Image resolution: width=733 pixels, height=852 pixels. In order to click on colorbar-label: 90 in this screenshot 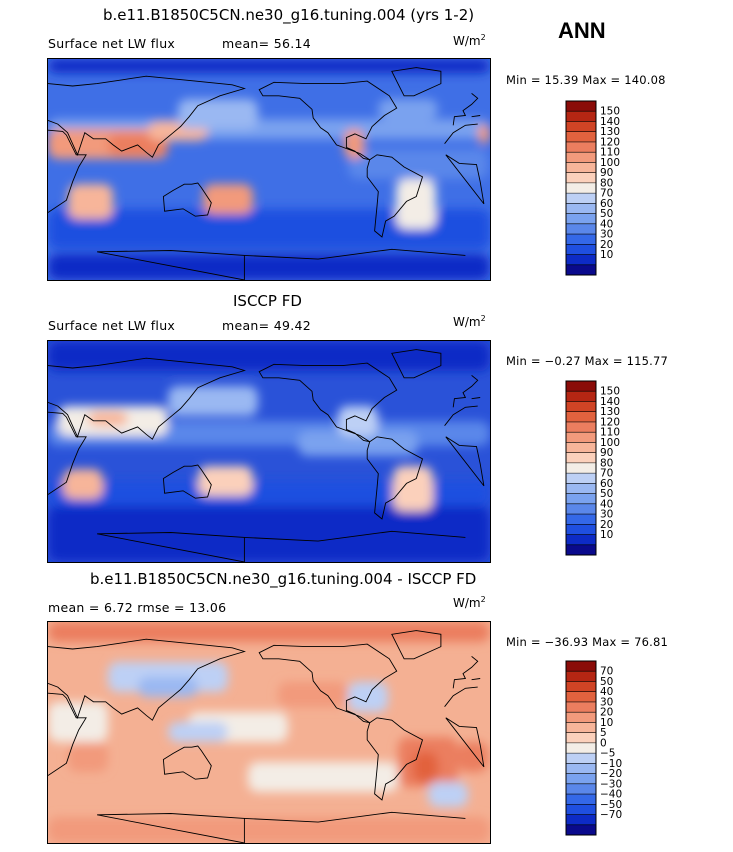, I will do `click(606, 173)`.